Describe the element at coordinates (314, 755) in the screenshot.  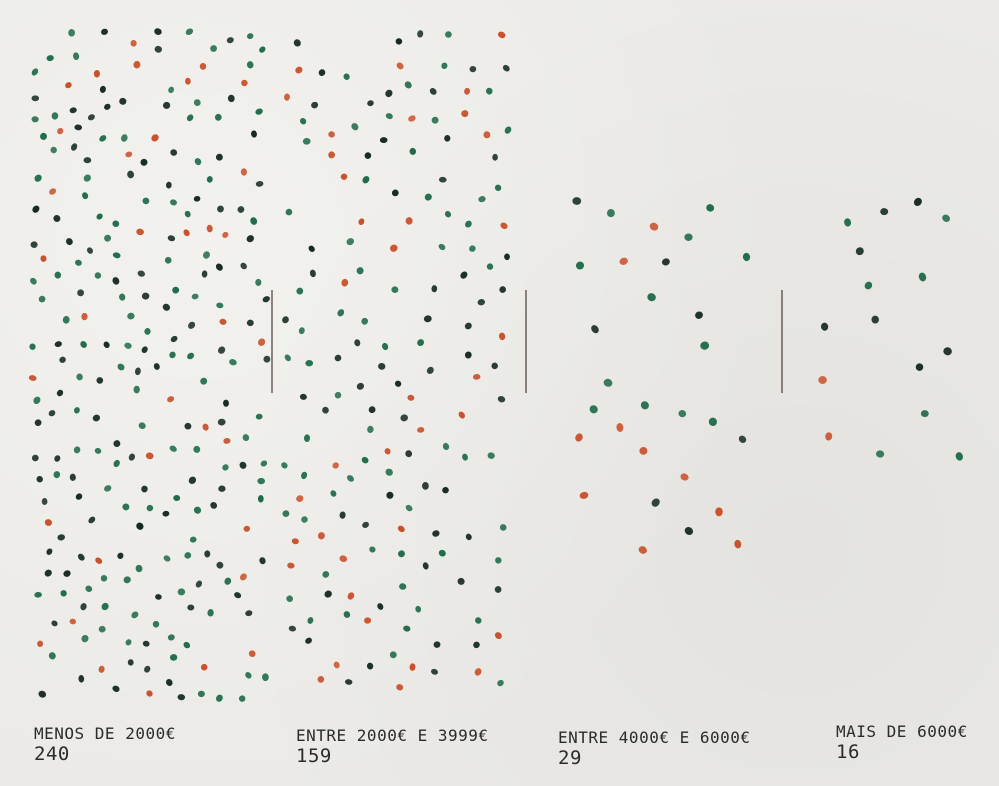
I see `count-label: 159` at that location.